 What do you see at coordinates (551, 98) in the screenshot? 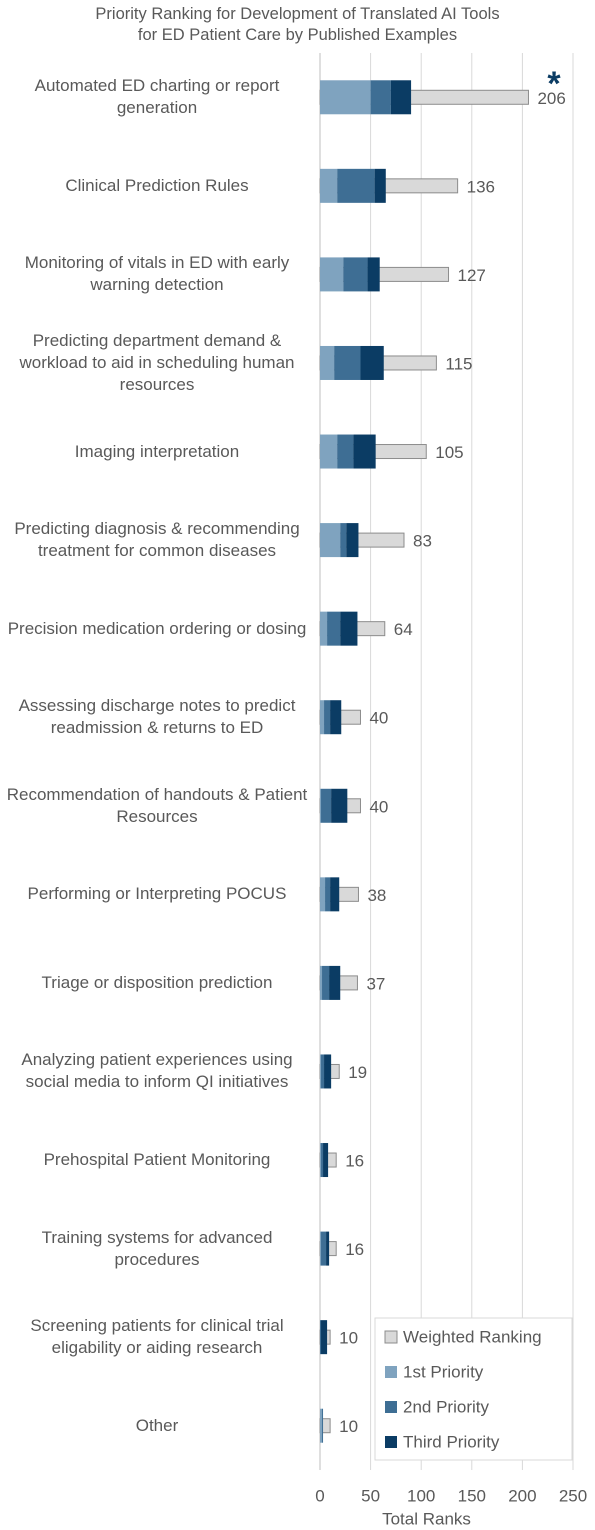
I see `data-label: 206` at bounding box center [551, 98].